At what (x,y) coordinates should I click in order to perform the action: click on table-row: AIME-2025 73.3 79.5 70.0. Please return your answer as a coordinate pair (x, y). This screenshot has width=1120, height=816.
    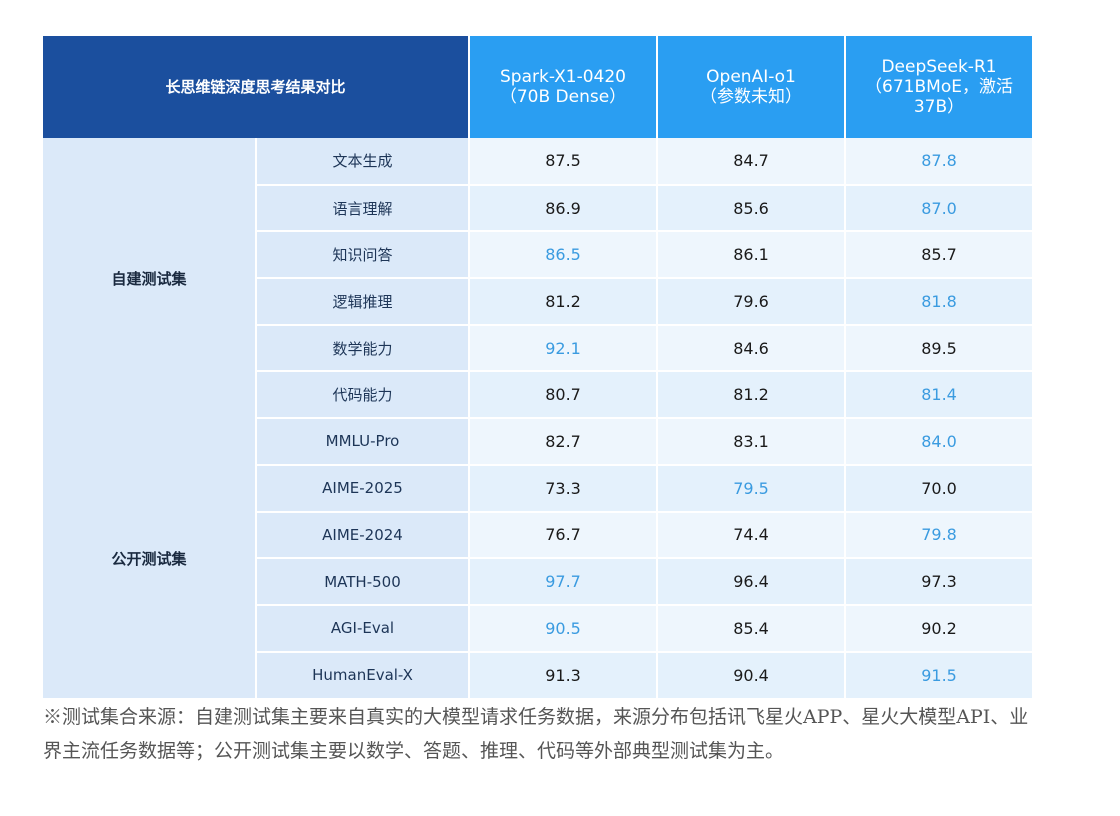
    Looking at the image, I should click on (538, 488).